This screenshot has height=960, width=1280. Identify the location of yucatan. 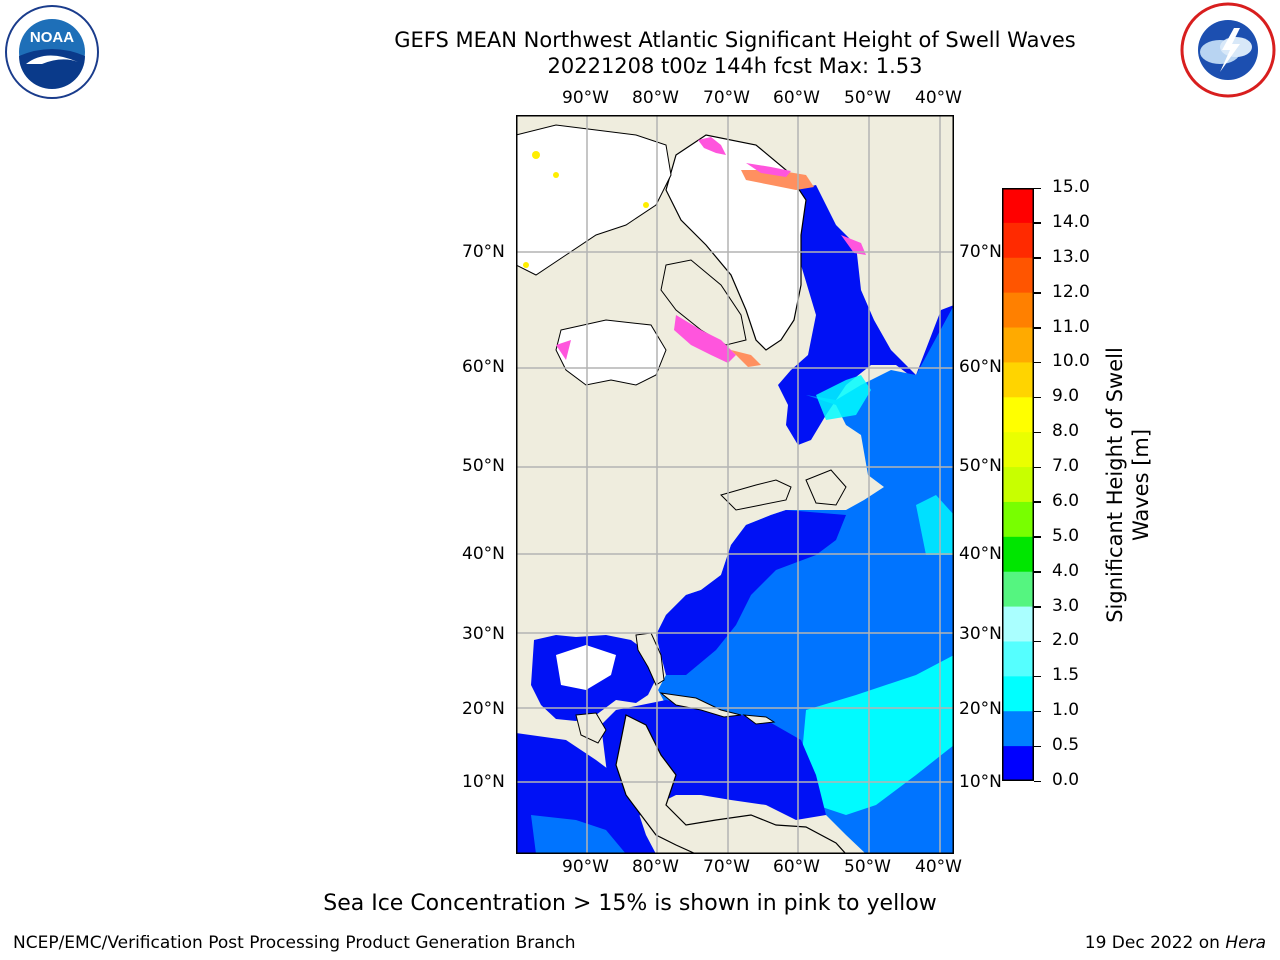
(591, 728).